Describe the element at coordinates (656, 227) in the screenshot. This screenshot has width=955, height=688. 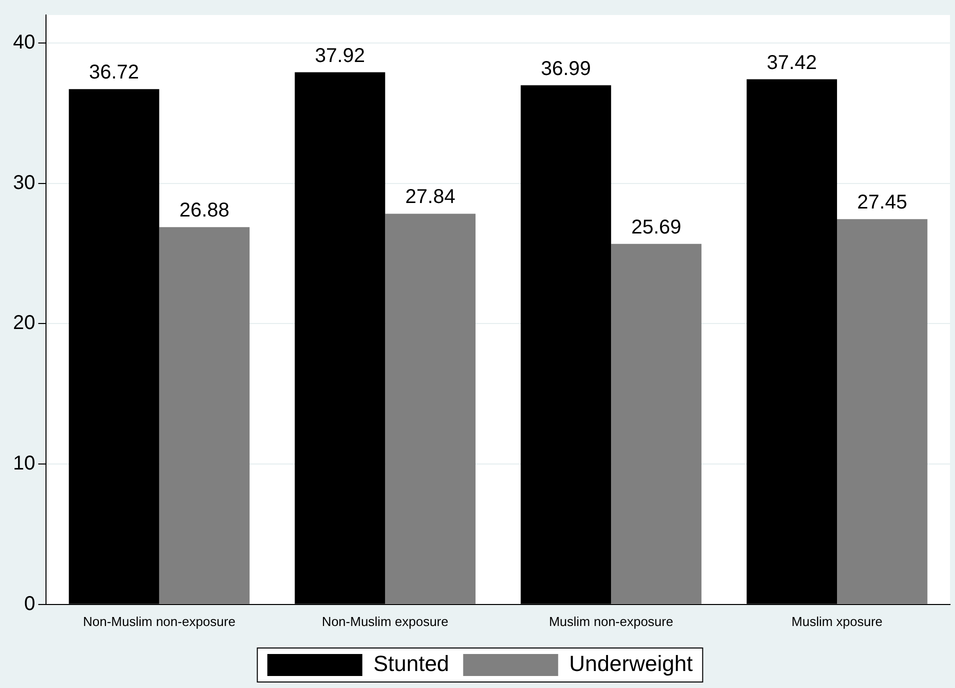
I see `data-label: 25.69` at that location.